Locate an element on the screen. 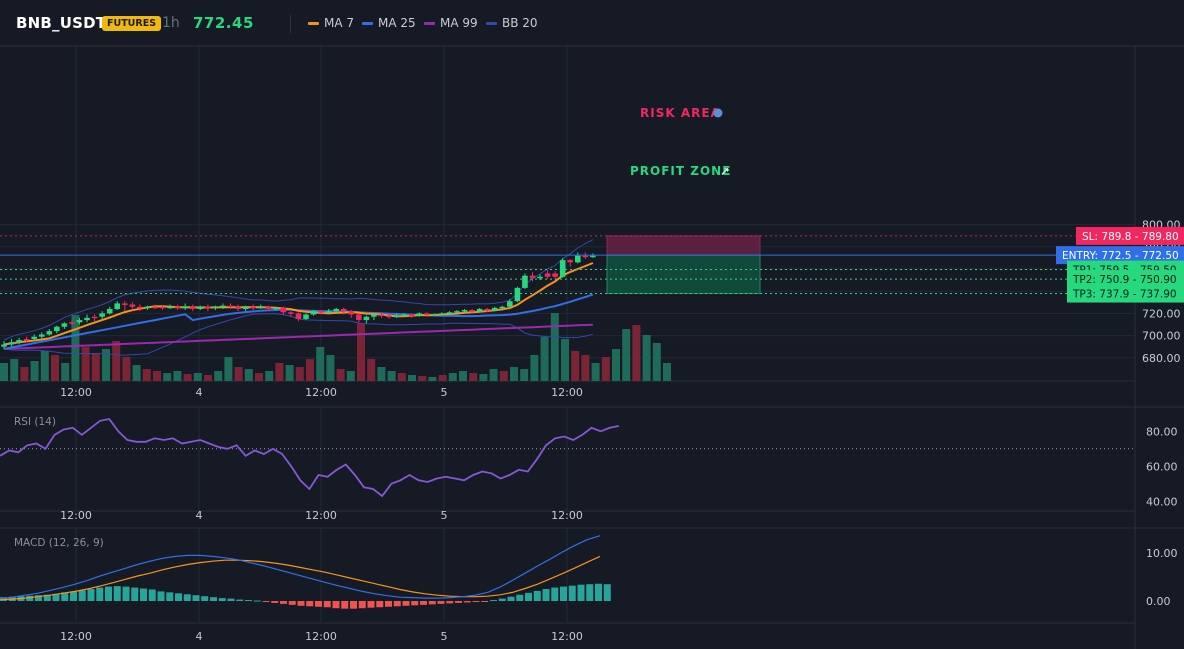 Image resolution: width=1184 pixels, height=649 pixels. legend-ma7: MA 7 is located at coordinates (331, 23).